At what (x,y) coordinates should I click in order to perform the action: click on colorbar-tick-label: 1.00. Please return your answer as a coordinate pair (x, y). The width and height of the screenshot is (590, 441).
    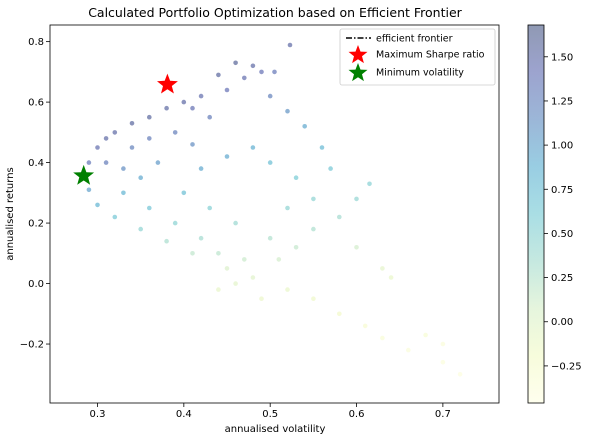
    Looking at the image, I should click on (562, 146).